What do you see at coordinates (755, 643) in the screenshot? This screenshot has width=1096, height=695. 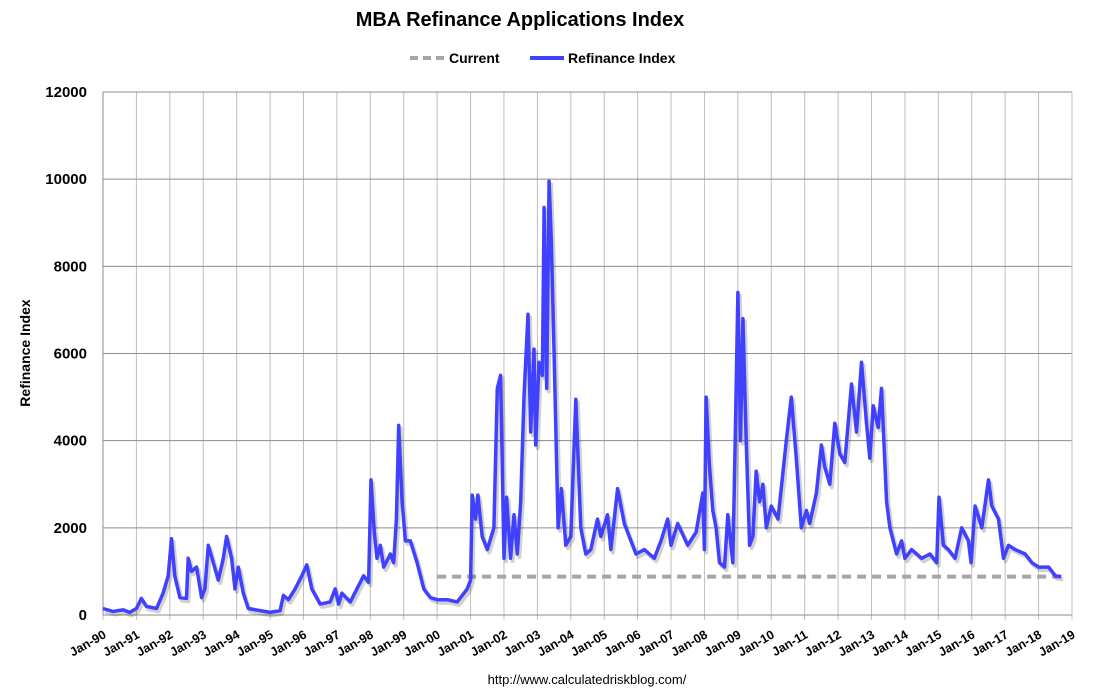 I see `x-tick-label: Jan-10` at bounding box center [755, 643].